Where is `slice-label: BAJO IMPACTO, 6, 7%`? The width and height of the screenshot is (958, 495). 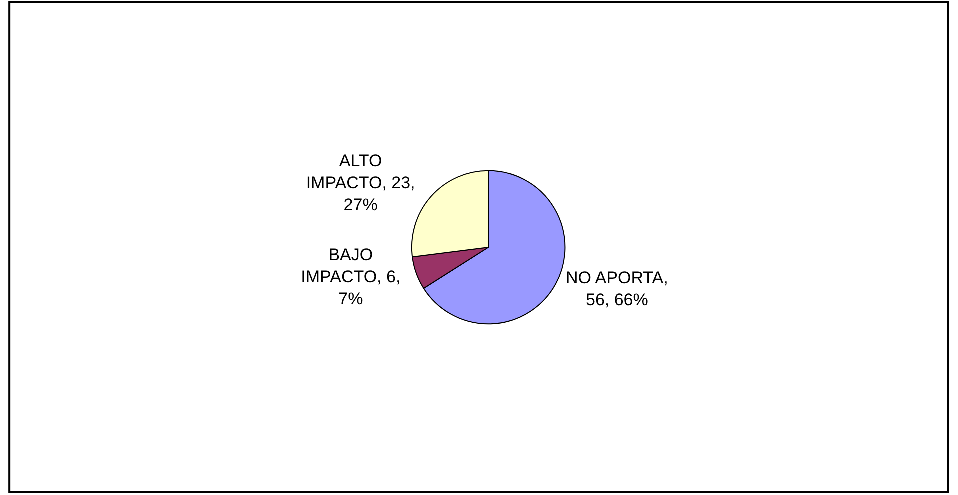
slice-label: BAJO IMPACTO, 6, 7% is located at coordinates (351, 277).